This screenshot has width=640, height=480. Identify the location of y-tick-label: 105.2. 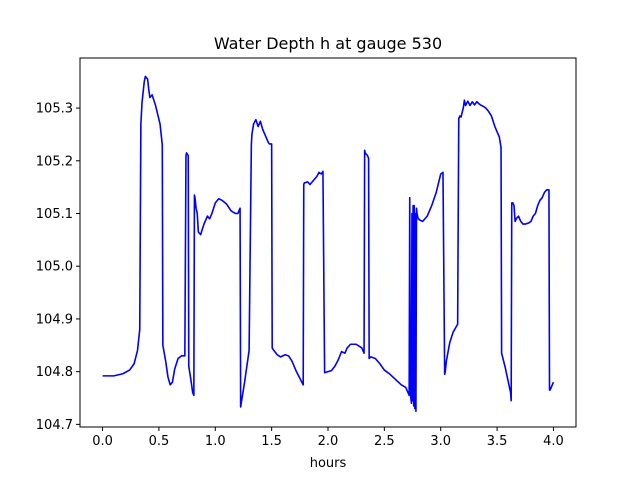
(54, 161).